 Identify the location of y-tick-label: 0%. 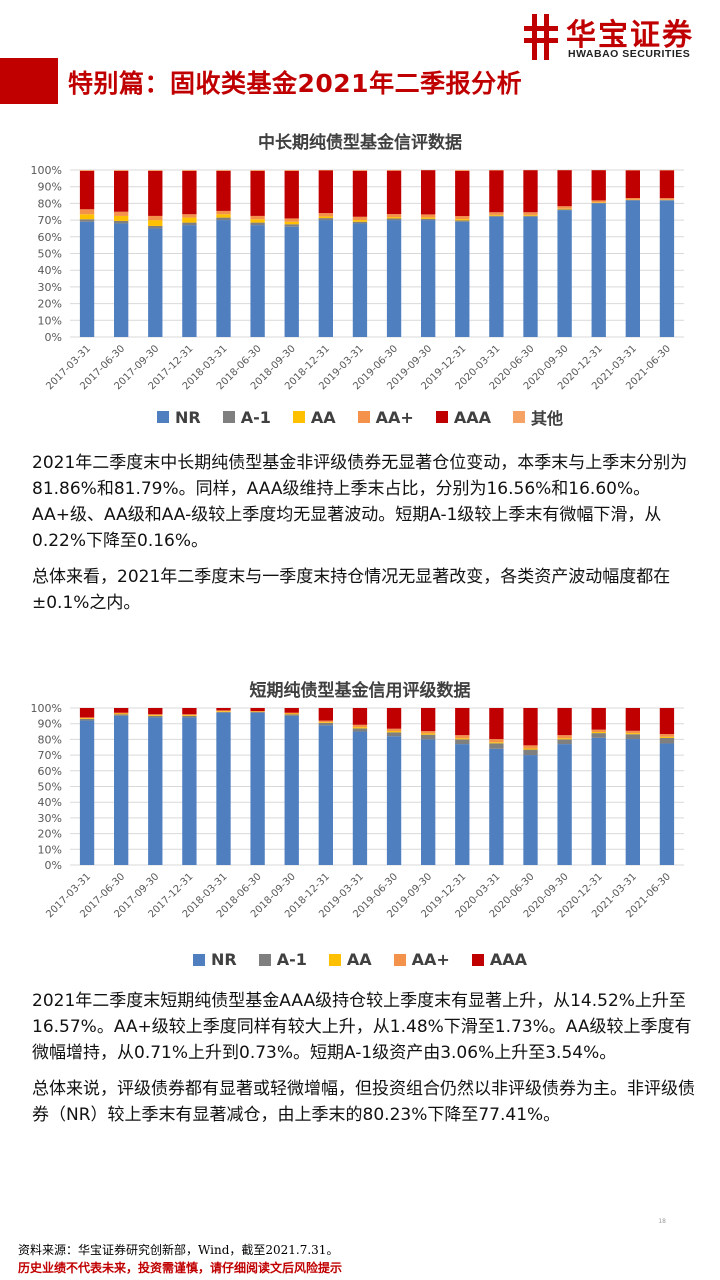
(53, 337).